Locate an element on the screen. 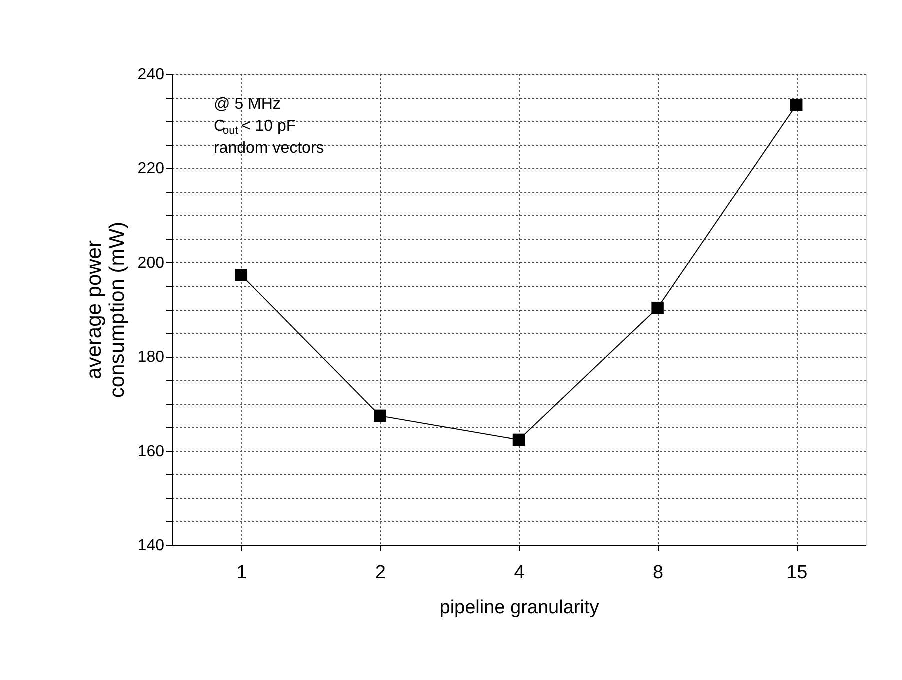 The image size is (902, 680). x-tick-label: 15 is located at coordinates (797, 573).